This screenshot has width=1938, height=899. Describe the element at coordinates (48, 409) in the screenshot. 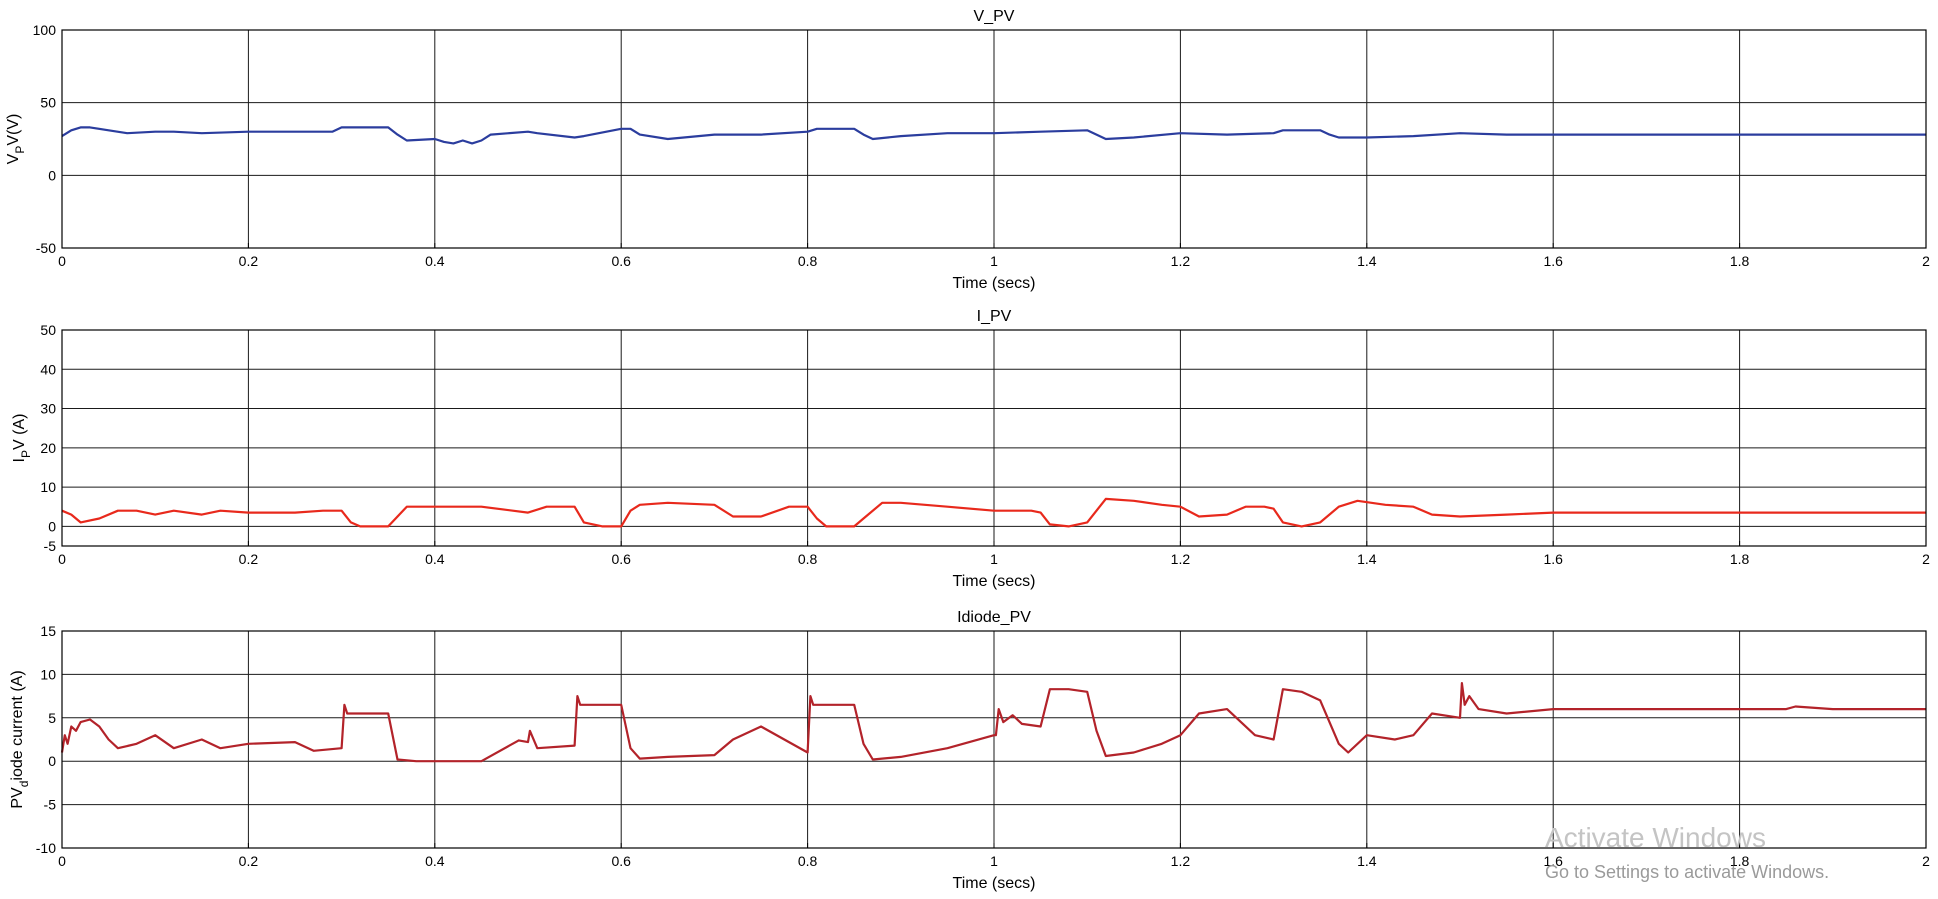

I see `y-tick-label: 30` at that location.